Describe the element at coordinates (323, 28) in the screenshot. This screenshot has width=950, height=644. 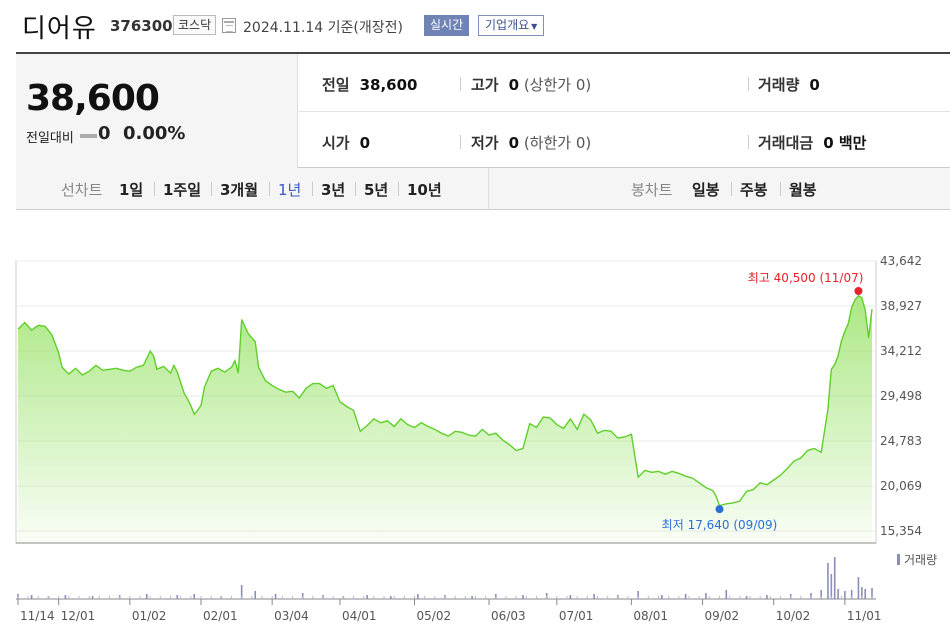
I see `basis-date: 2024.11.14 기준(개장전)` at that location.